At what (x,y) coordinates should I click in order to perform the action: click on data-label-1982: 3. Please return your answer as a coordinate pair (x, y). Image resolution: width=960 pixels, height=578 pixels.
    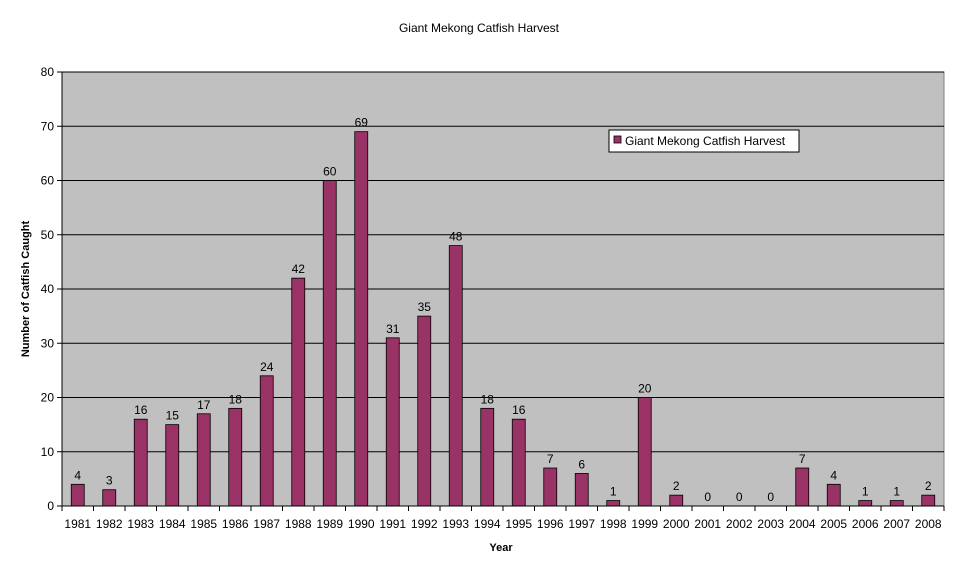
    Looking at the image, I should click on (109, 481).